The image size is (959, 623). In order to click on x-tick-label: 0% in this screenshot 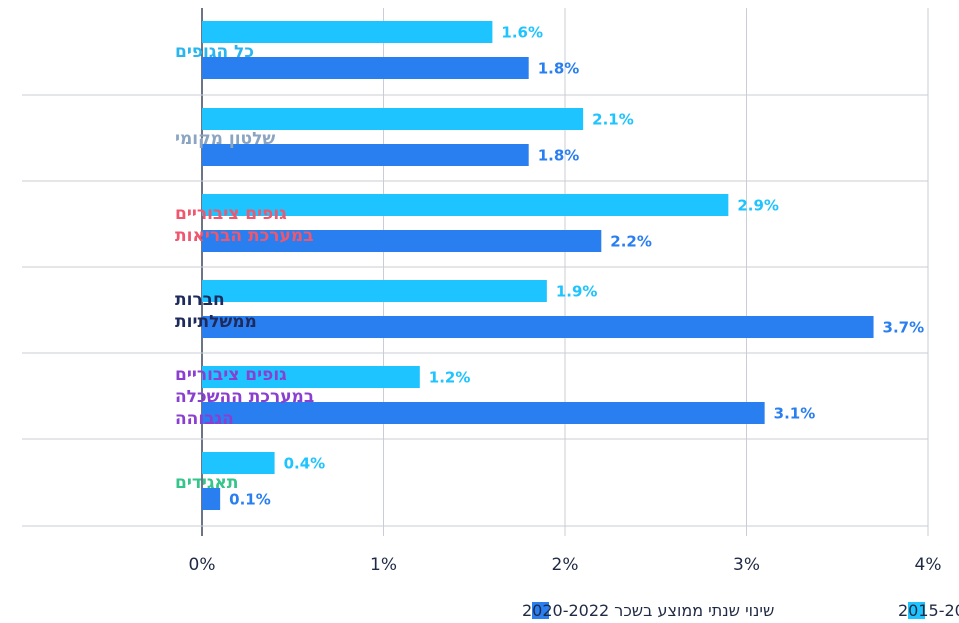, I will do `click(202, 565)`.